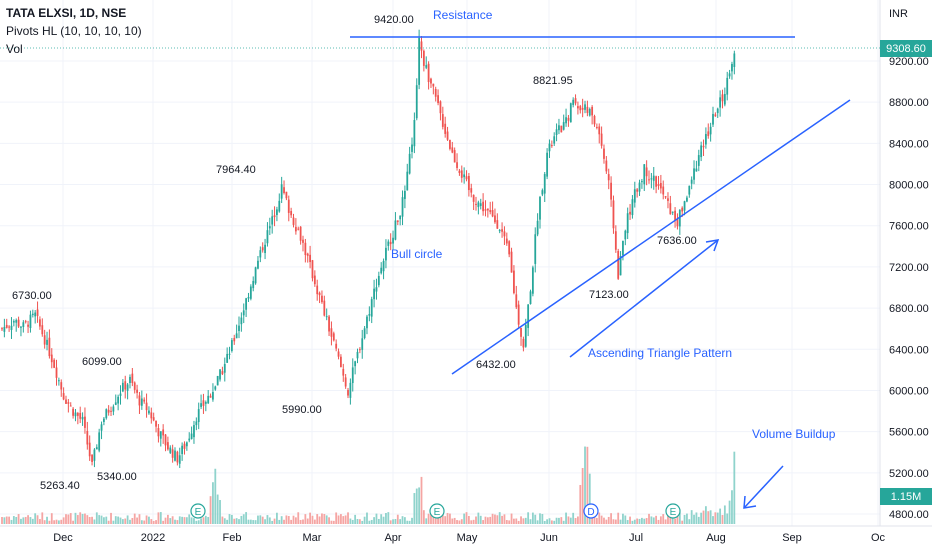 The image size is (932, 550). What do you see at coordinates (906, 497) in the screenshot?
I see `volume-tag-text: 1.15M` at bounding box center [906, 497].